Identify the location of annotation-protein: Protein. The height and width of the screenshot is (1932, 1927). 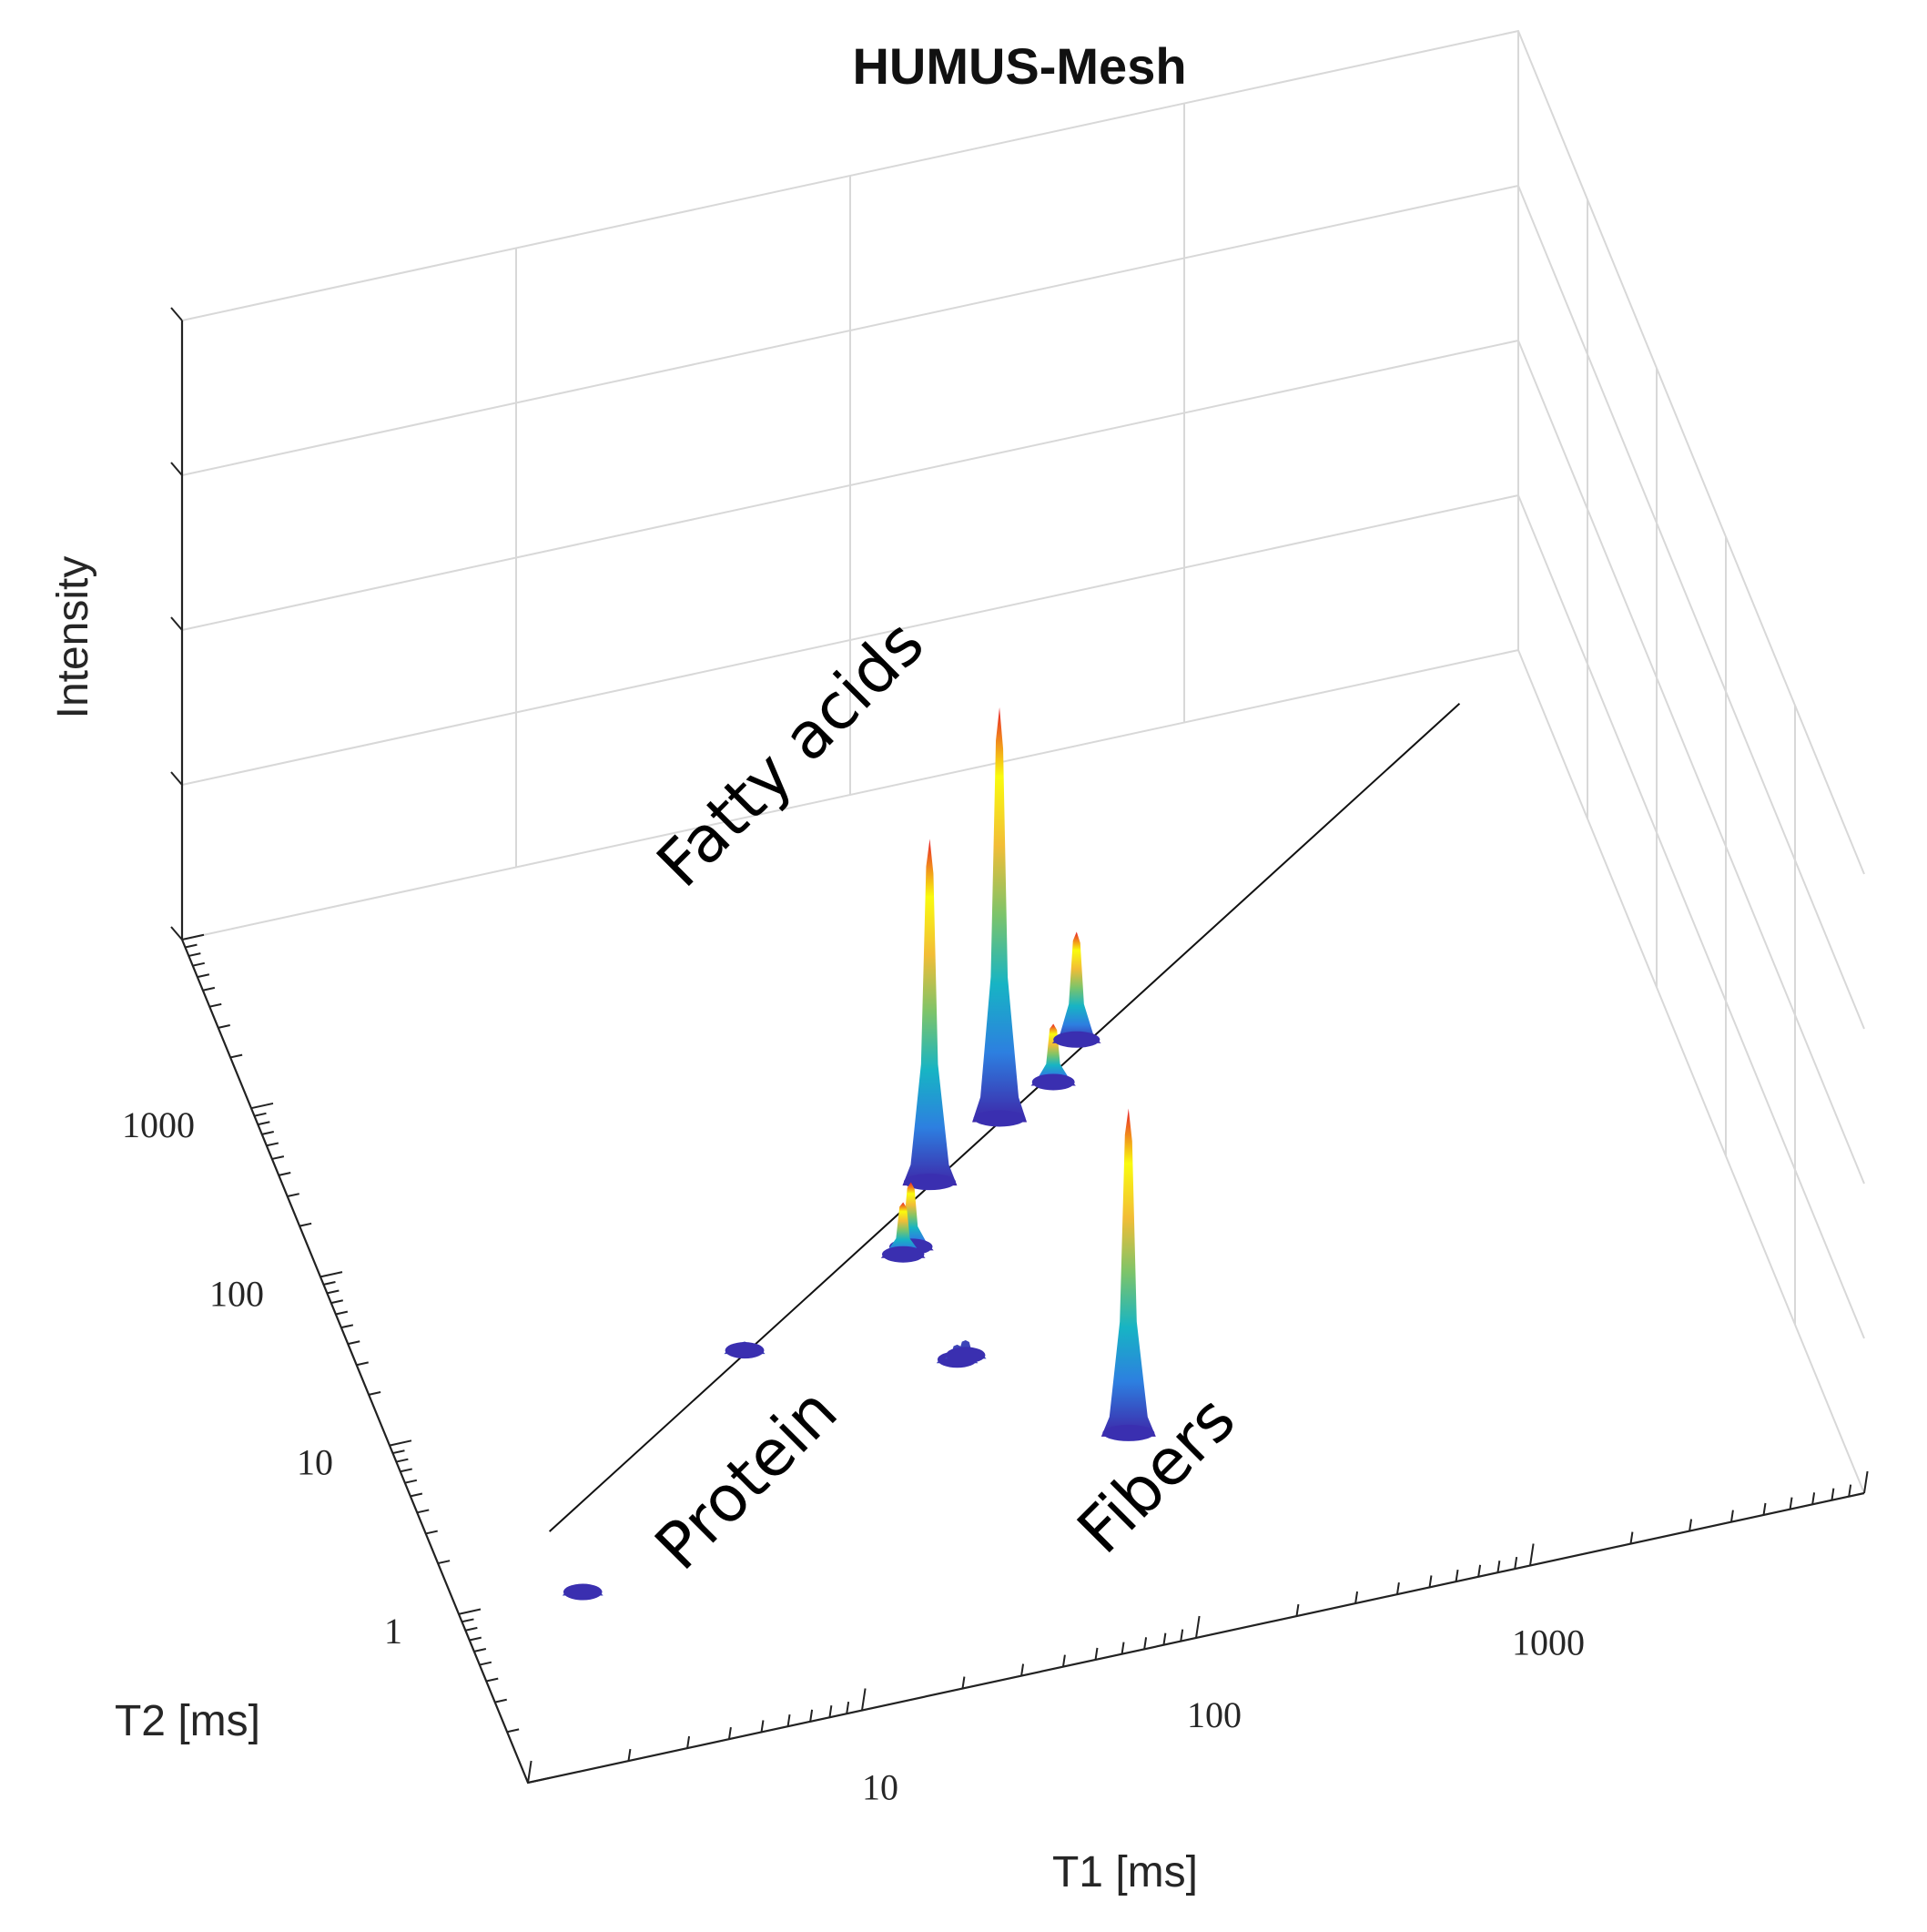
(746, 1480).